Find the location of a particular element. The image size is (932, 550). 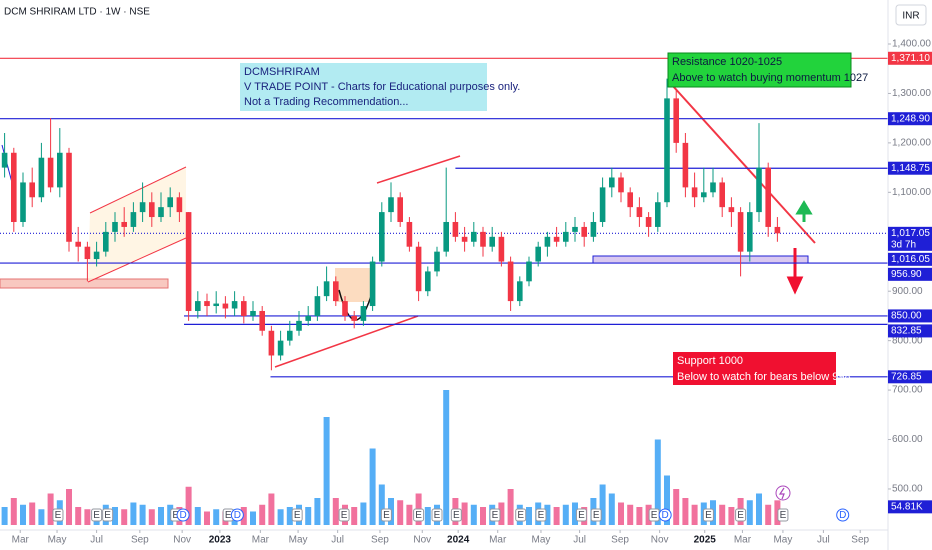

y-tick-label: 1,200.00 is located at coordinates (911, 143).